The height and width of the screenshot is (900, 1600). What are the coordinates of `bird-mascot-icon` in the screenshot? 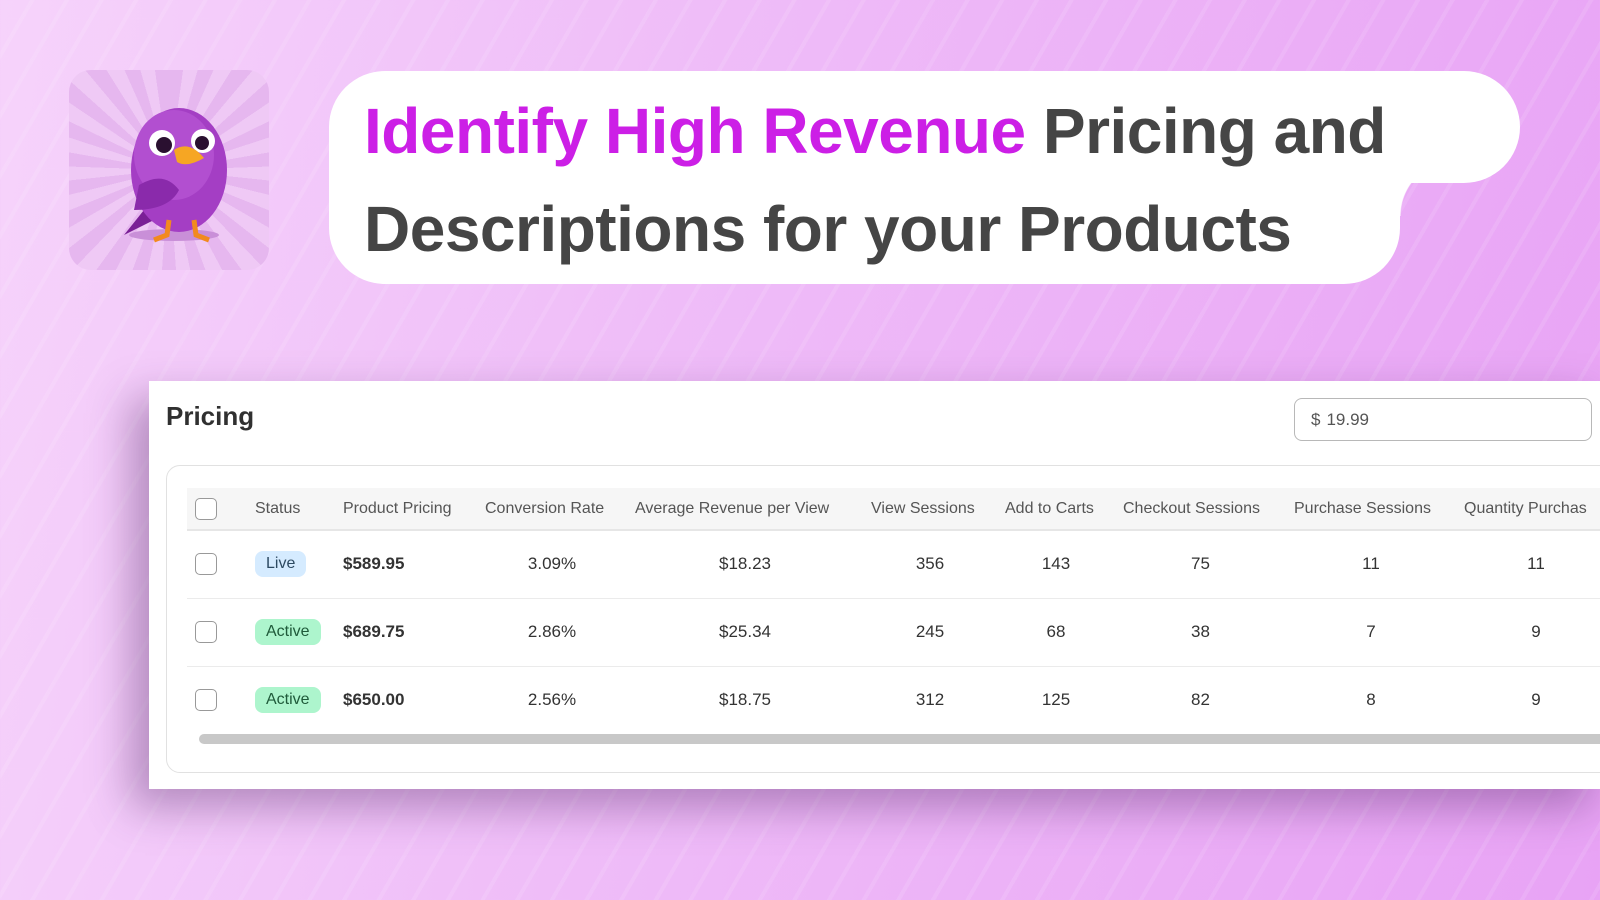 It's located at (175, 175).